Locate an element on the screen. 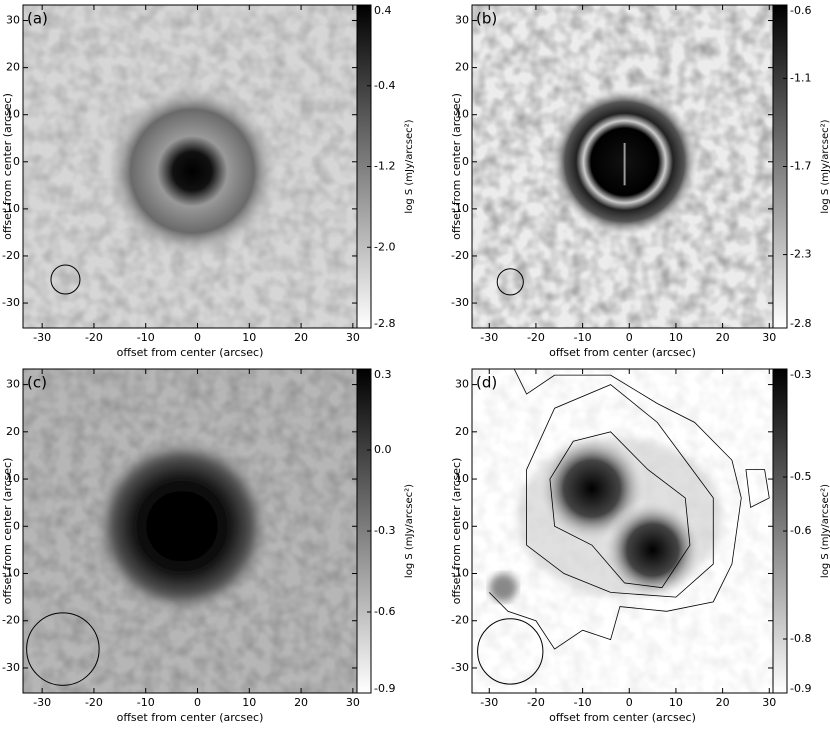  colorbar-tick-label: 0.4 is located at coordinates (383, 10).